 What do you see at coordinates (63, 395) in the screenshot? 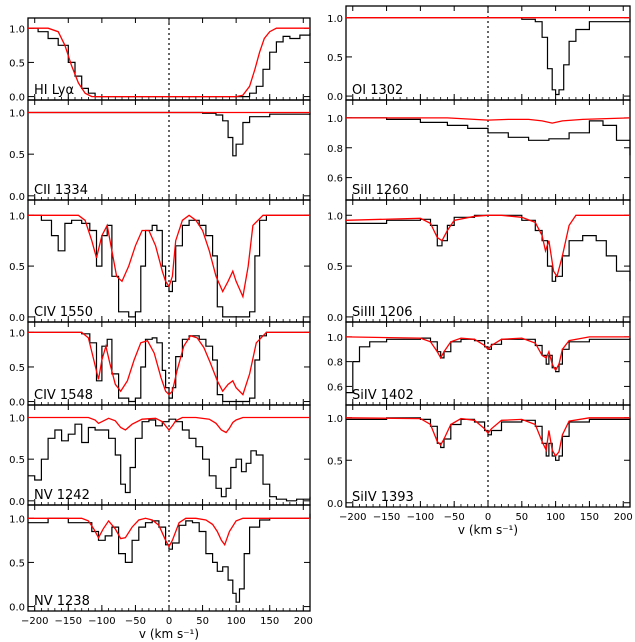
I see `panel-title: CIV 1548` at bounding box center [63, 395].